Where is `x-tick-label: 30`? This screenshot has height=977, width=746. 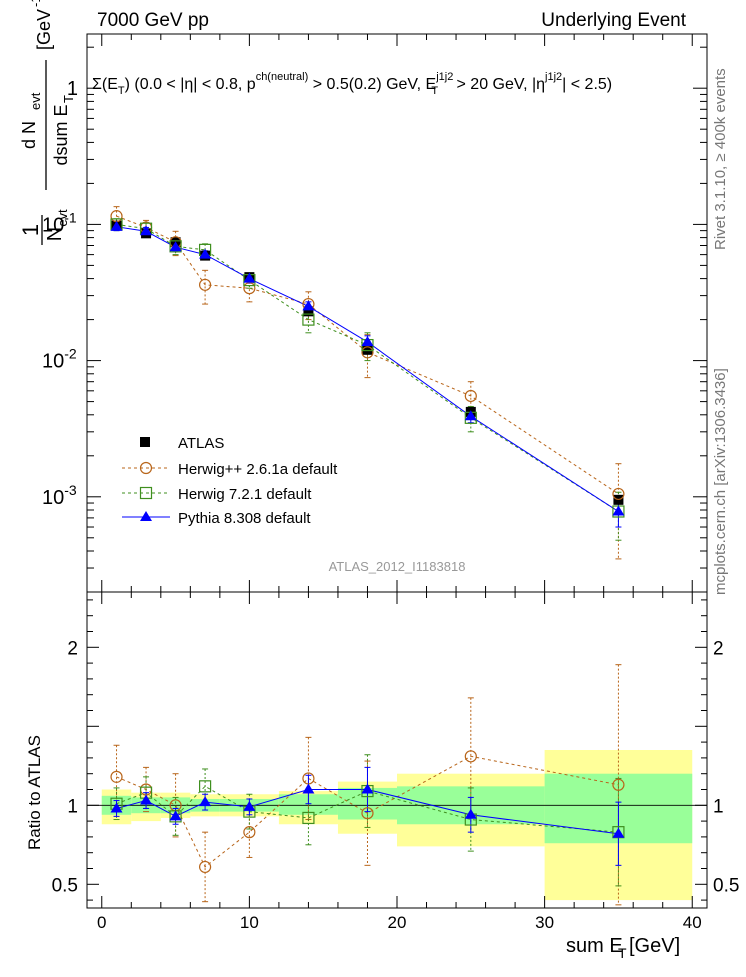
x-tick-label: 30 is located at coordinates (544, 922).